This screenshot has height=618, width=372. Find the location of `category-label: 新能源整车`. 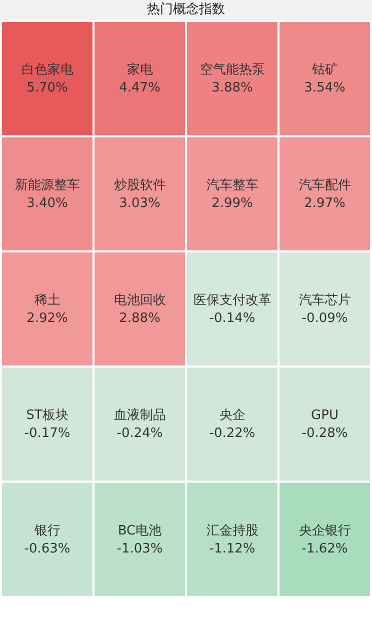

category-label: 新能源整车 is located at coordinates (47, 185).